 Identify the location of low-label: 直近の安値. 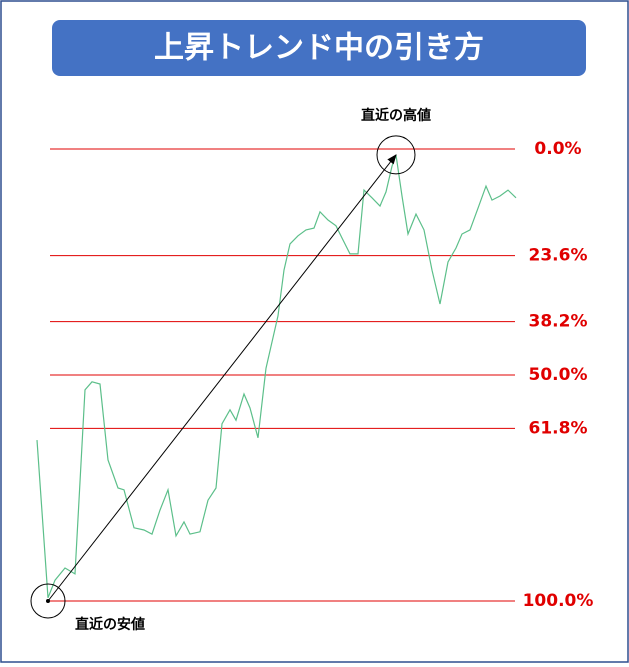
(110, 624).